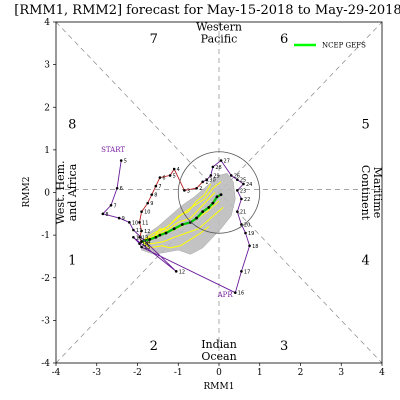 The image size is (400, 400). I want to click on observed-day-label: 16, so click(241, 294).